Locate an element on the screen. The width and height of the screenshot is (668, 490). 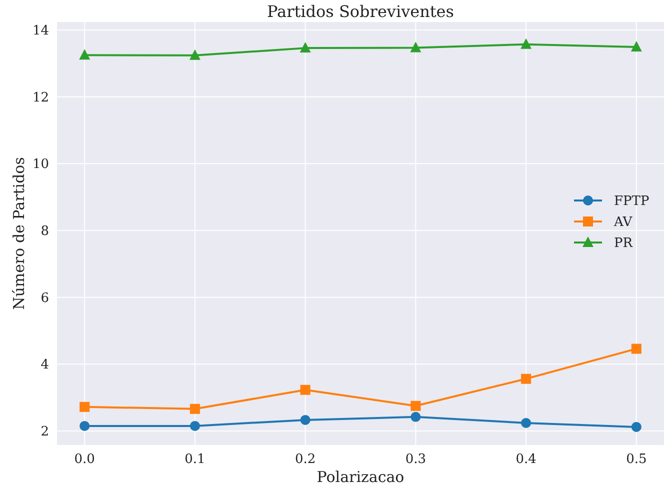
x-tick-label: 0.4 is located at coordinates (526, 459).